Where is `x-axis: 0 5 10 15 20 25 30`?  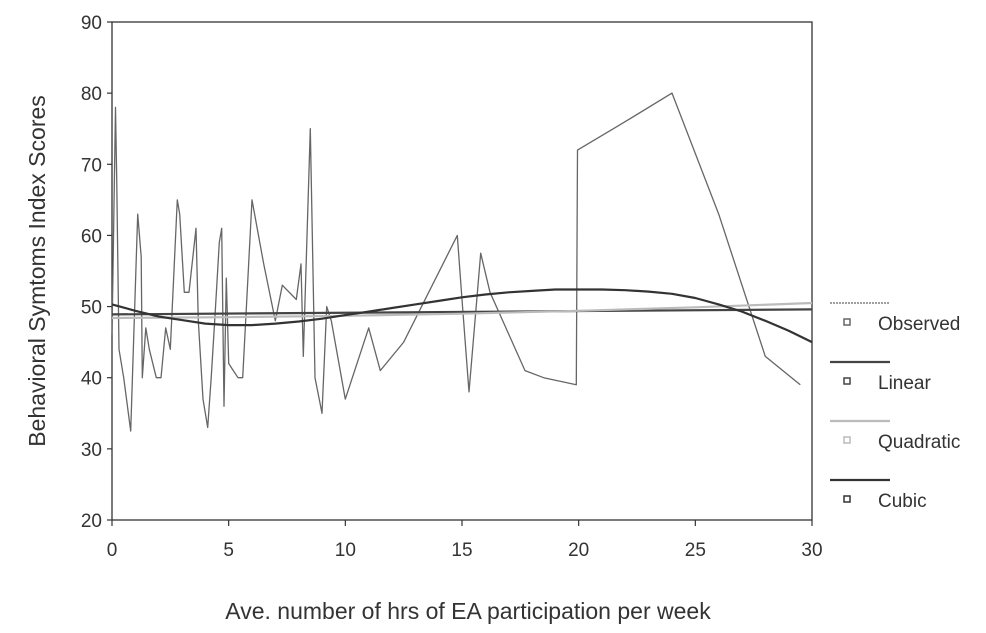
x-axis: 0 5 10 15 20 25 30 is located at coordinates (465, 540).